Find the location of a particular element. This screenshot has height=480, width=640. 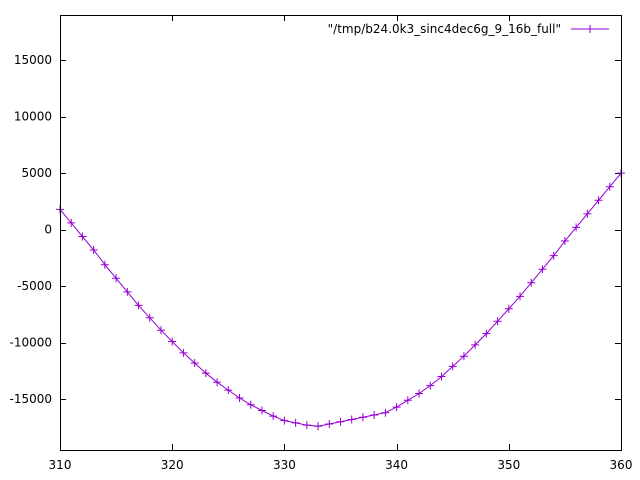

y-tick-label: 15000 is located at coordinates (33, 60).